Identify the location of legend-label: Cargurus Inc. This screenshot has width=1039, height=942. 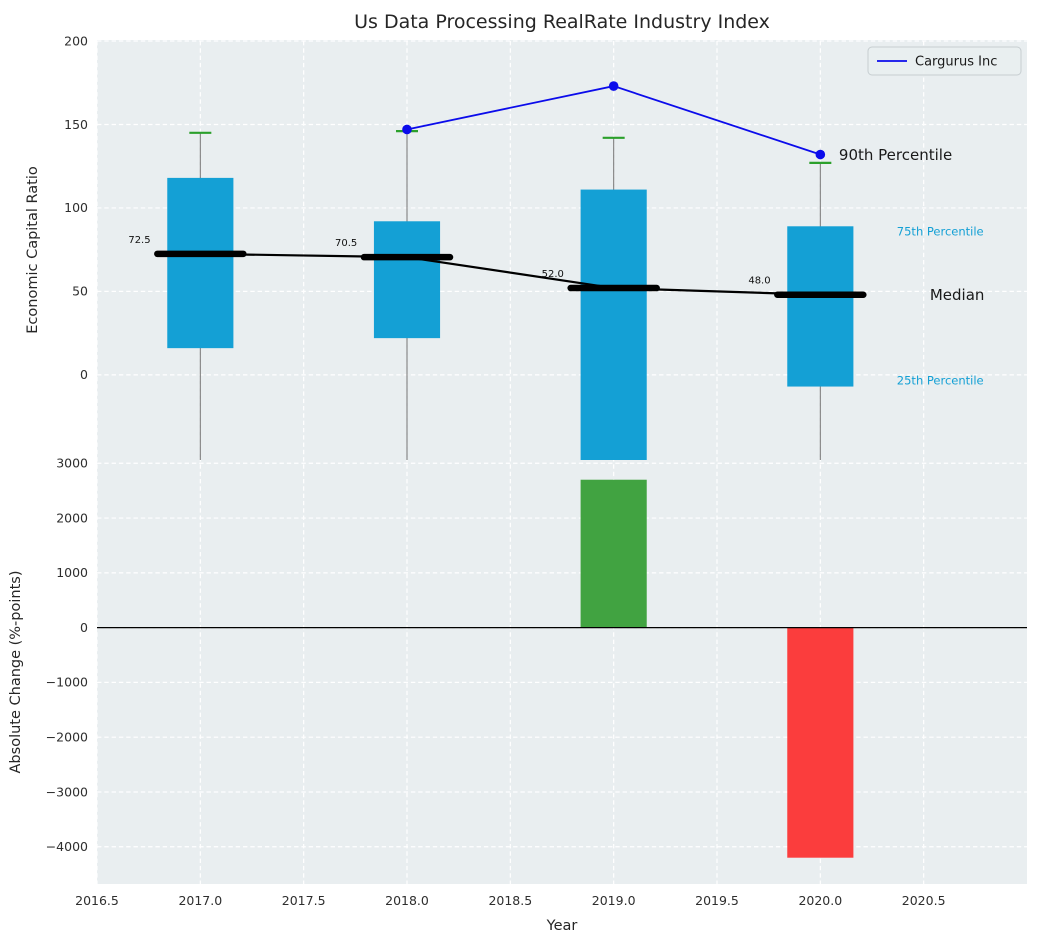
(956, 62).